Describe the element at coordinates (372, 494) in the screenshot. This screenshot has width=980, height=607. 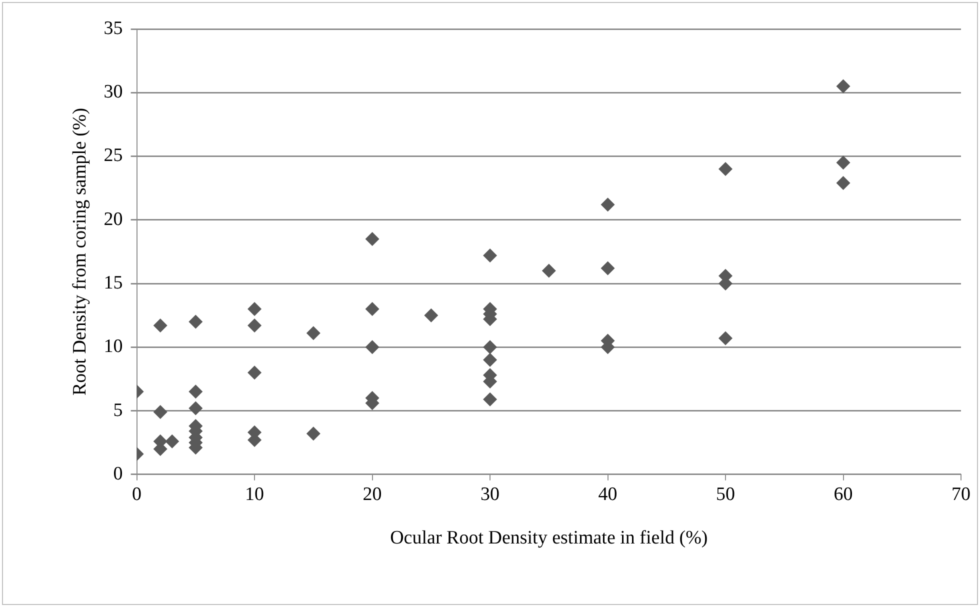
I see `x-tick-label: 20` at that location.